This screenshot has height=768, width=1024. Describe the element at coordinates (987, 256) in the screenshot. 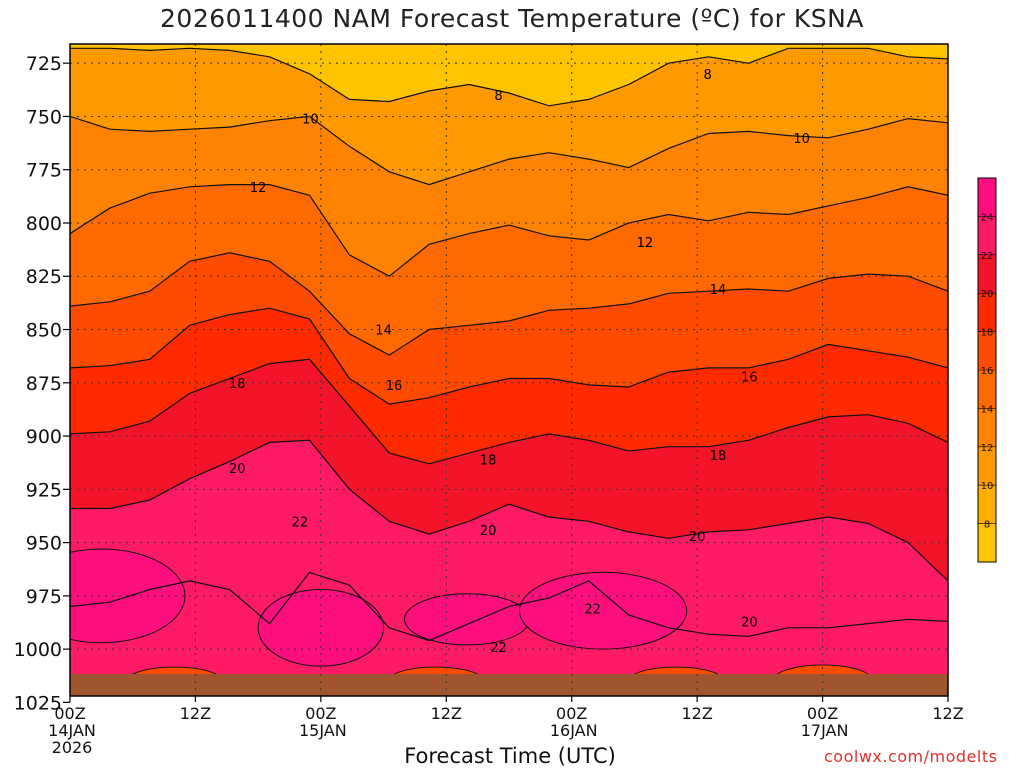

I see `colorbar-label: 22` at that location.